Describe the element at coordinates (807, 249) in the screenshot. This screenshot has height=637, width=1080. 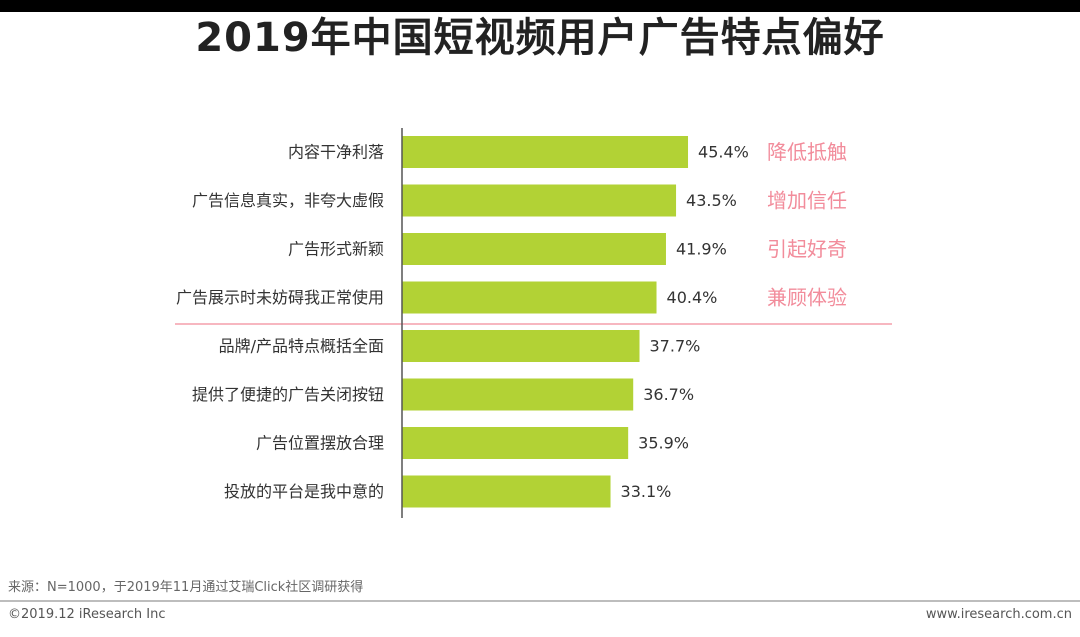
I see `annotation-label: 引起好奇` at that location.